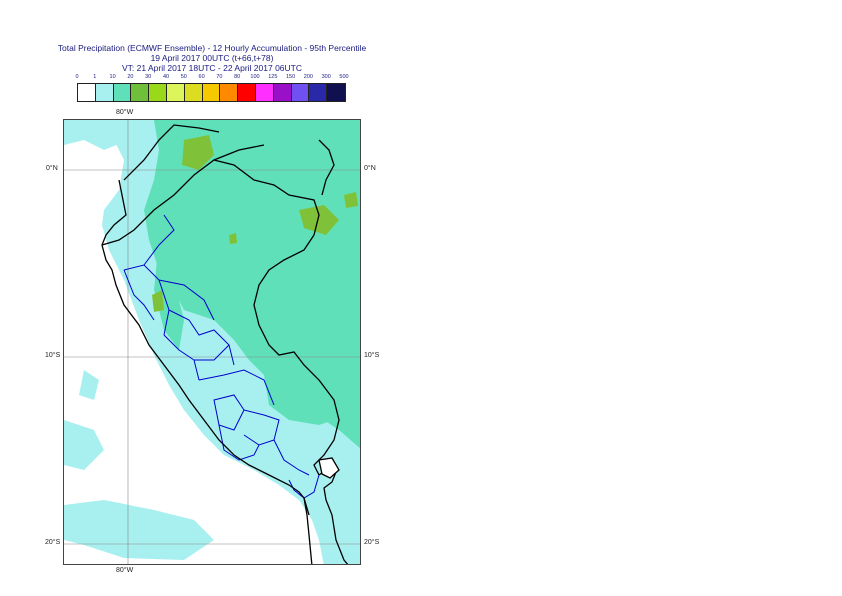 This screenshot has width=842, height=596. I want to click on precip-medium-south, so click(299, 400).